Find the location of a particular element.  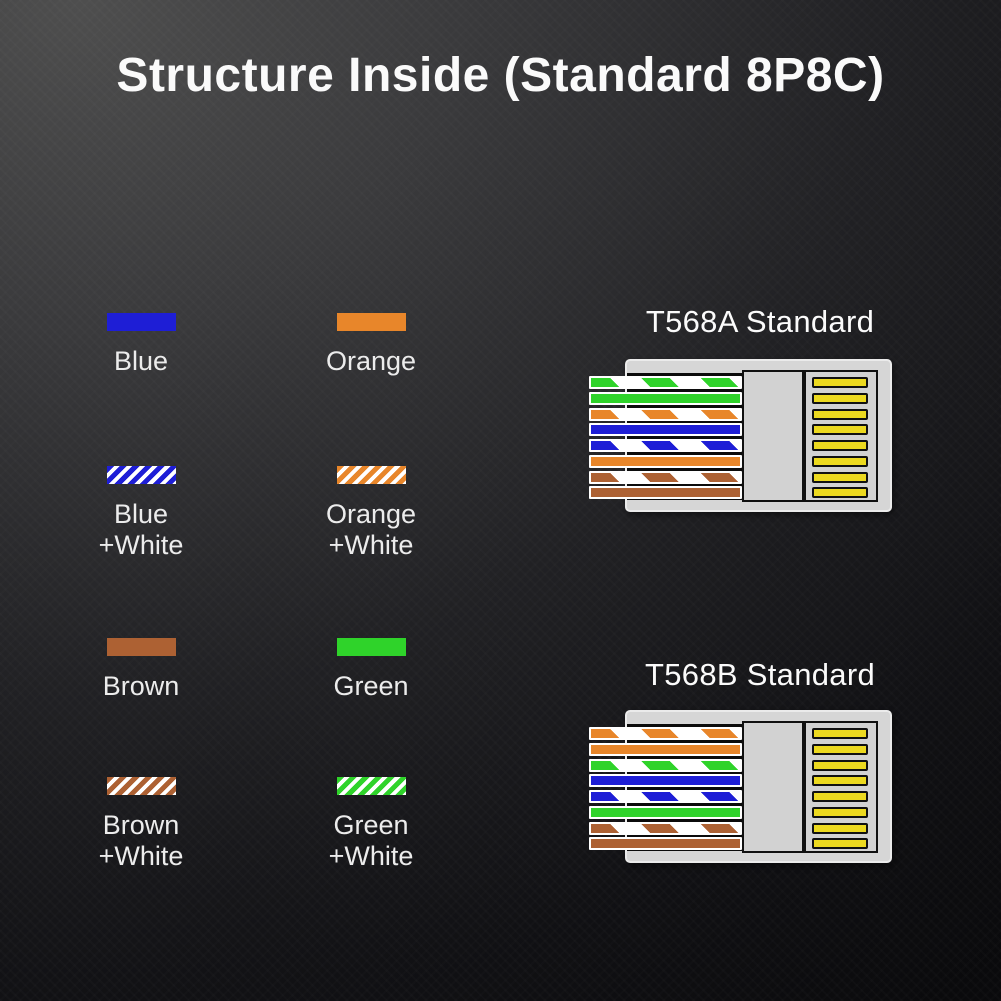

rj45-connector-t568a is located at coordinates (740, 435).